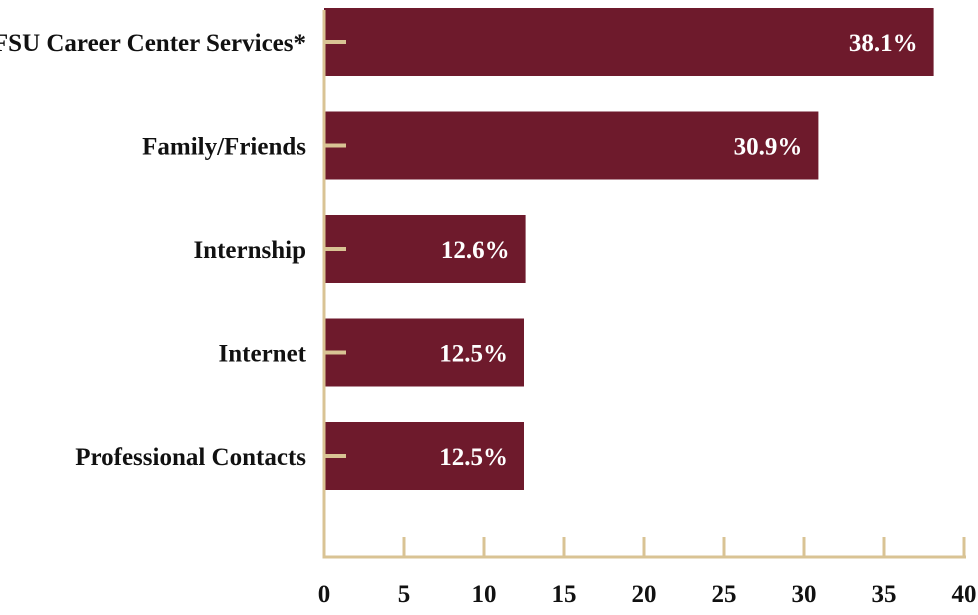 The image size is (978, 615). Describe the element at coordinates (324, 594) in the screenshot. I see `x-tick-label: 0` at that location.